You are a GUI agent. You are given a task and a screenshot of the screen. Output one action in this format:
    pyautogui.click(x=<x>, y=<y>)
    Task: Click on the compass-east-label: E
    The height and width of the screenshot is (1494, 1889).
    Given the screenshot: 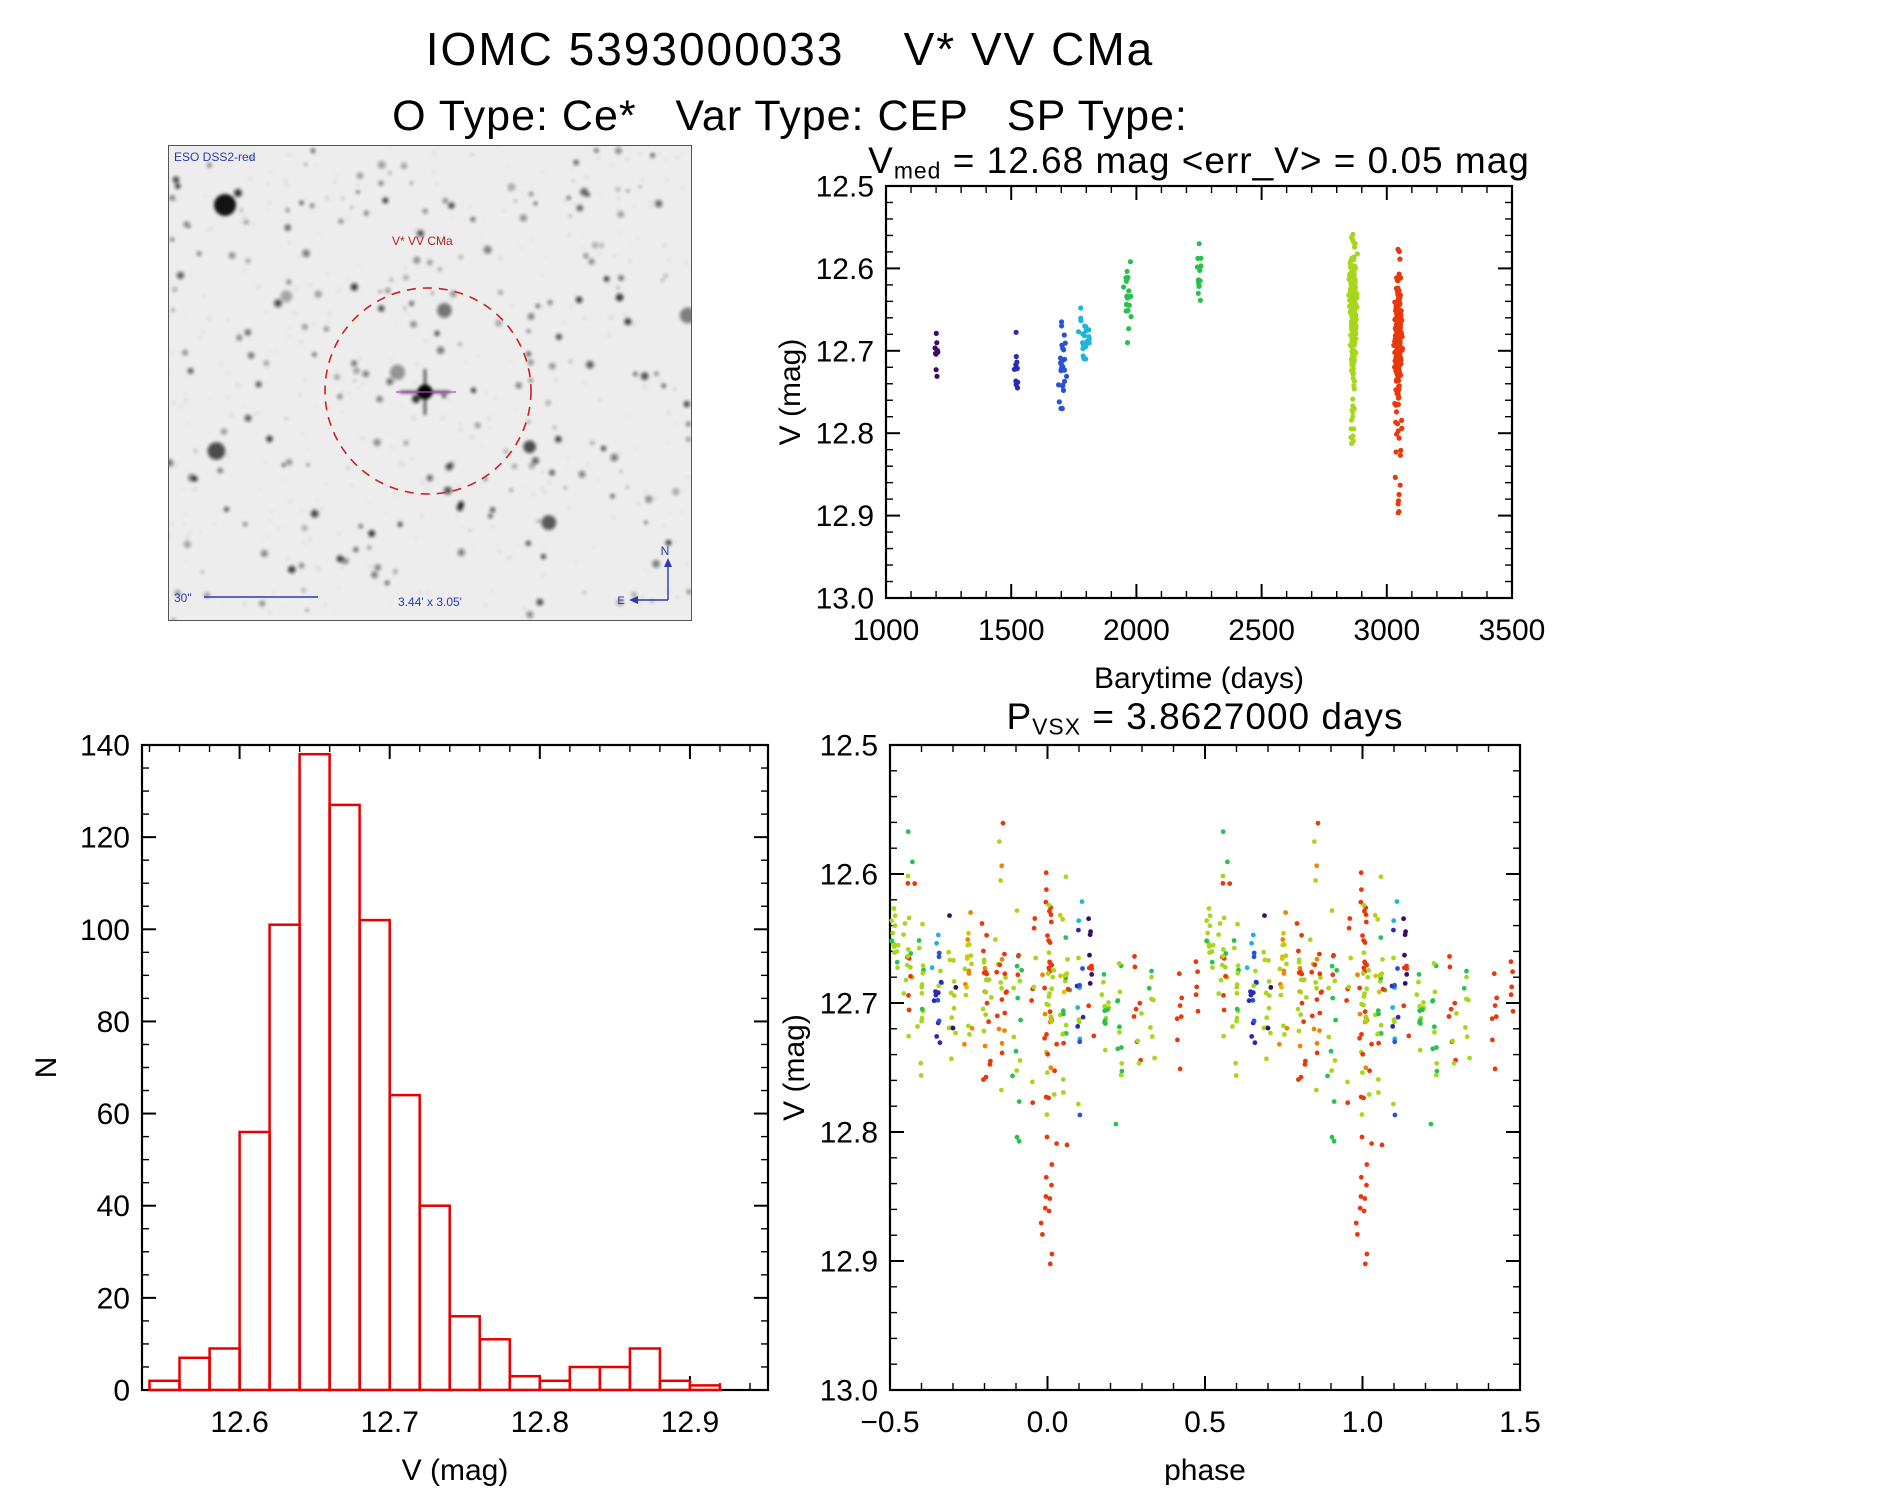 What is the action you would take?
    pyautogui.click(x=620, y=601)
    